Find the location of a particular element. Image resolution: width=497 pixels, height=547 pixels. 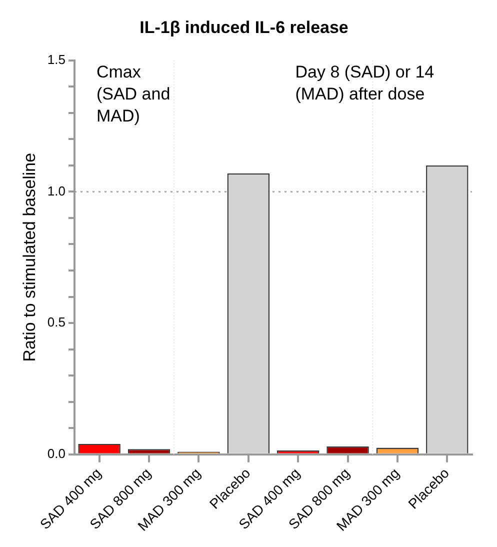

y-tick-label: 1.0 is located at coordinates (56, 190).